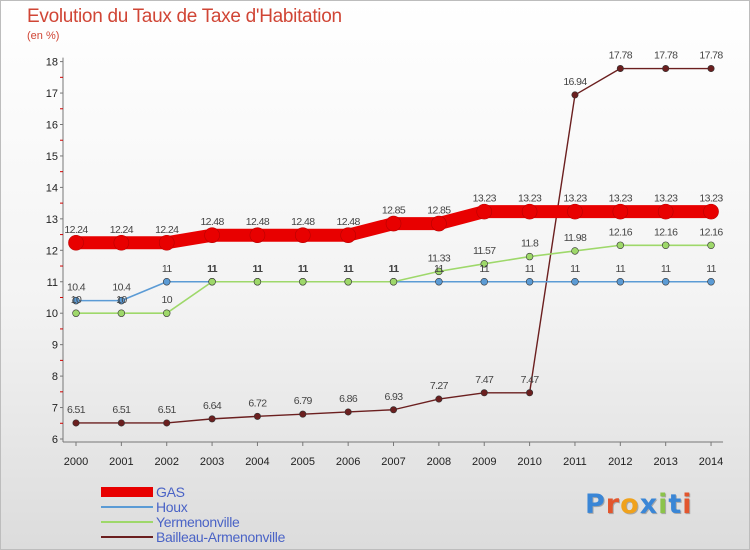  What do you see at coordinates (303, 401) in the screenshot?
I see `data-label-bailleau-armenonville: 6.79` at bounding box center [303, 401].